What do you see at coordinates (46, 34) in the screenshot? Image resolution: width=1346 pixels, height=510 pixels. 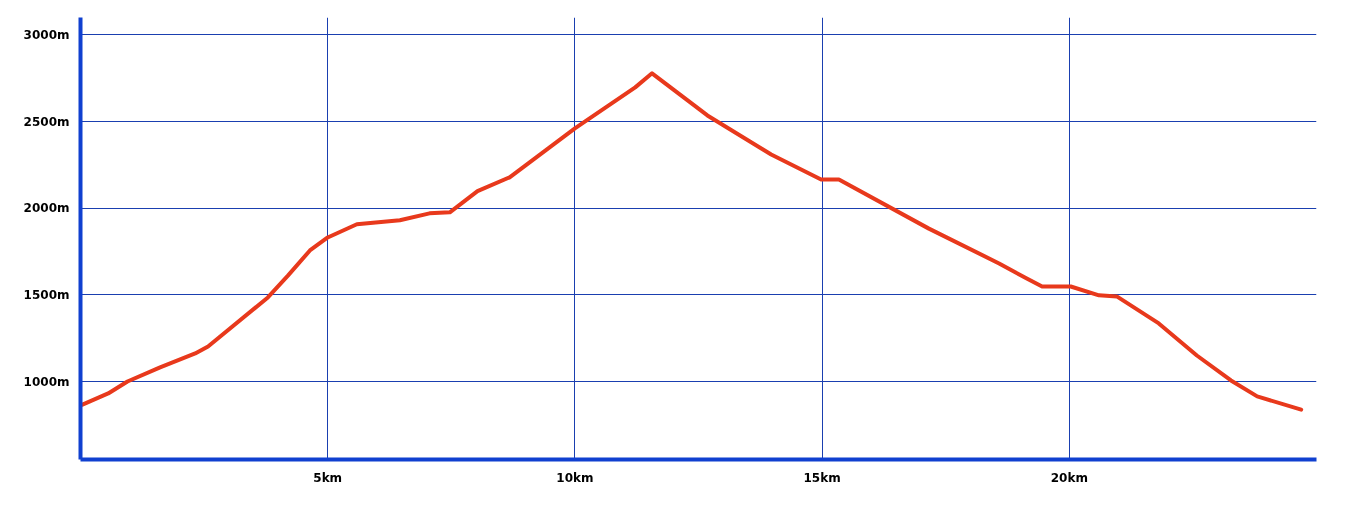 I see `y-tick-label: 3000m` at bounding box center [46, 34].